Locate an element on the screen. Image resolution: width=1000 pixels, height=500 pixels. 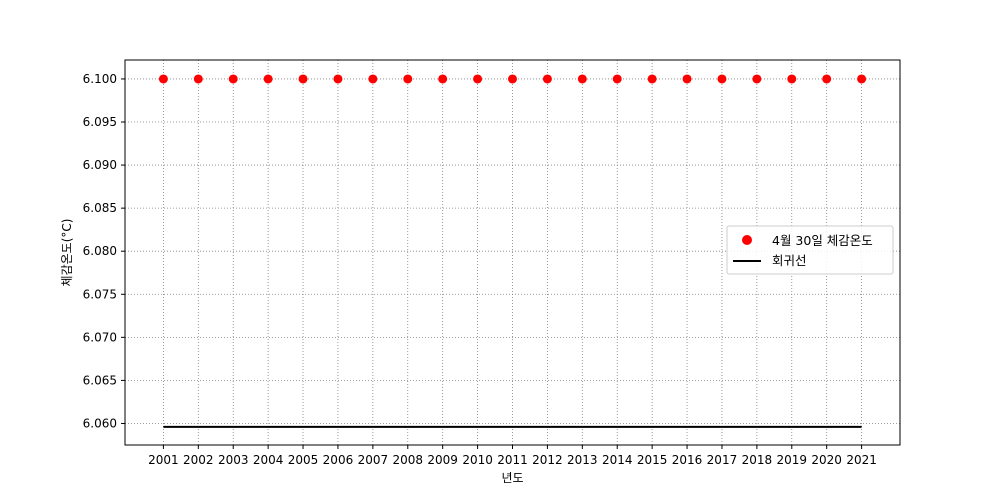
x-tick-label: 2007 is located at coordinates (373, 460).